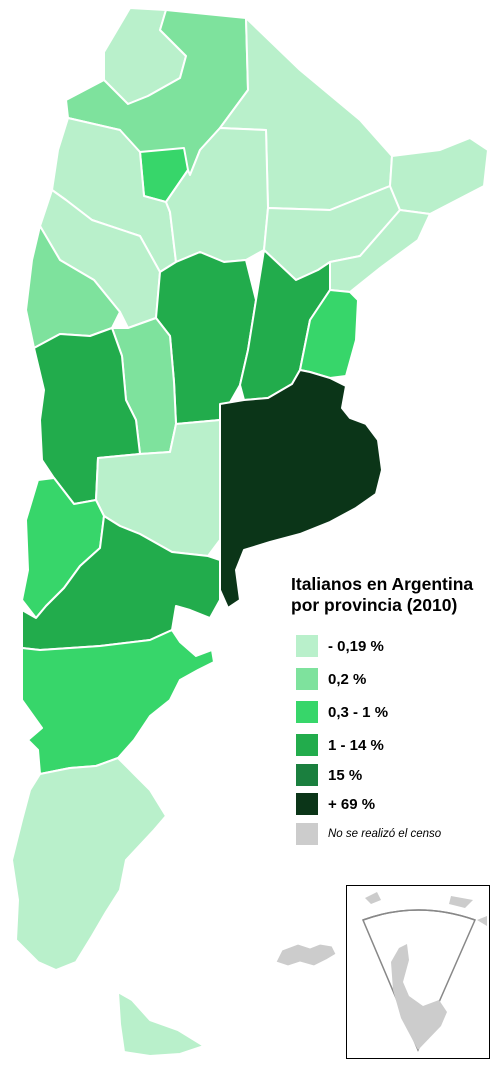  Describe the element at coordinates (374, 605) in the screenshot. I see `legend-title-line-2: por provincia (2010)` at that location.